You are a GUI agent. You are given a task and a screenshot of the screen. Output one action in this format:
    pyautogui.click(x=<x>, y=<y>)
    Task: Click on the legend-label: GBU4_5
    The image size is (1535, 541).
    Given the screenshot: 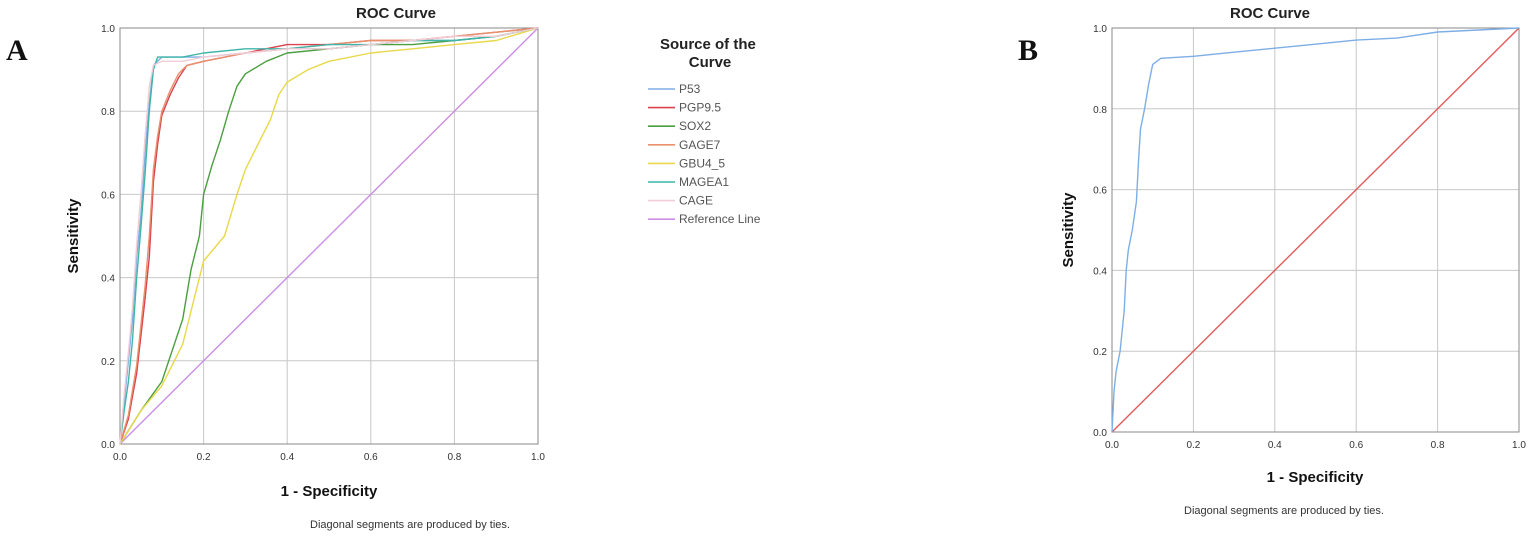 What is the action you would take?
    pyautogui.click(x=702, y=163)
    